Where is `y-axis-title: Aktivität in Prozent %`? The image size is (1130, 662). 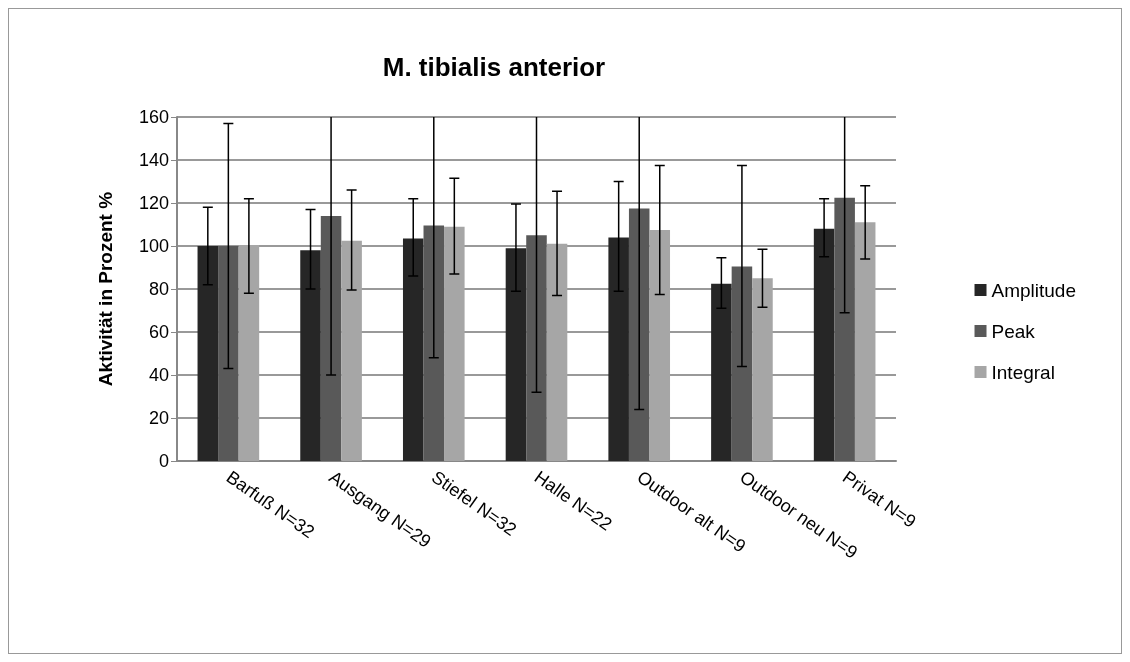 y-axis-title: Aktivität in Prozent % is located at coordinates (105, 289).